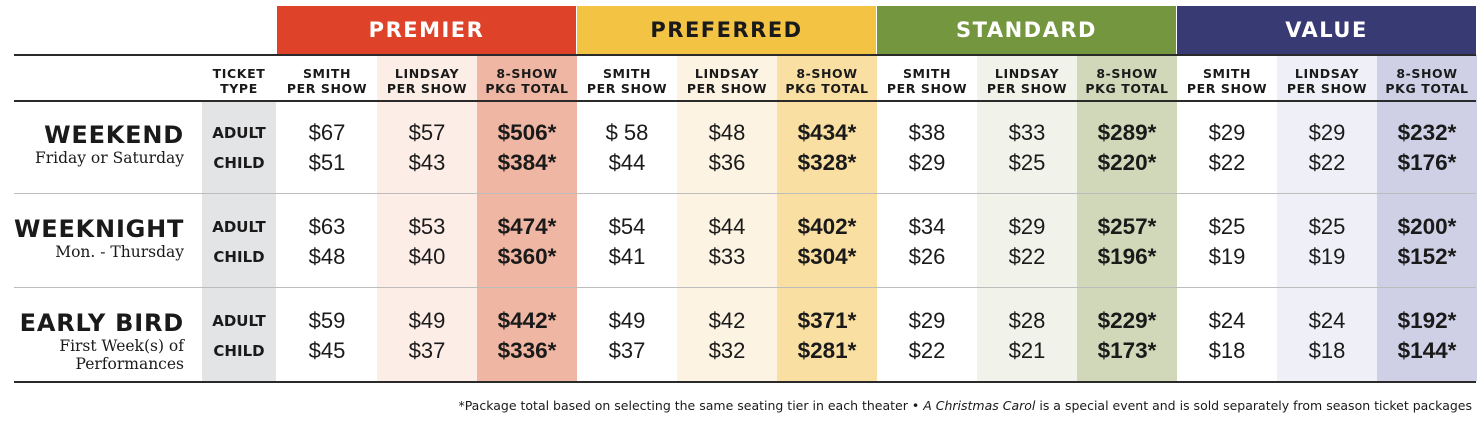 Image resolution: width=1484 pixels, height=422 pixels. What do you see at coordinates (1427, 320) in the screenshot?
I see `value-package-total-price: $192*` at bounding box center [1427, 320].